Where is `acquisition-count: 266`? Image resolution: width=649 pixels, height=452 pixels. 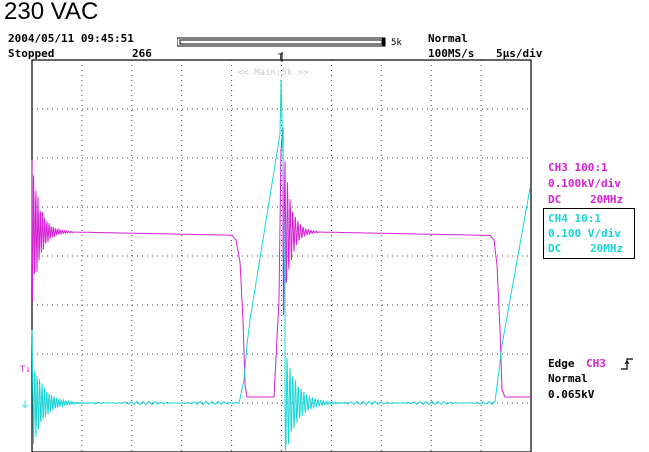
acquisition-count: 266 is located at coordinates (142, 53).